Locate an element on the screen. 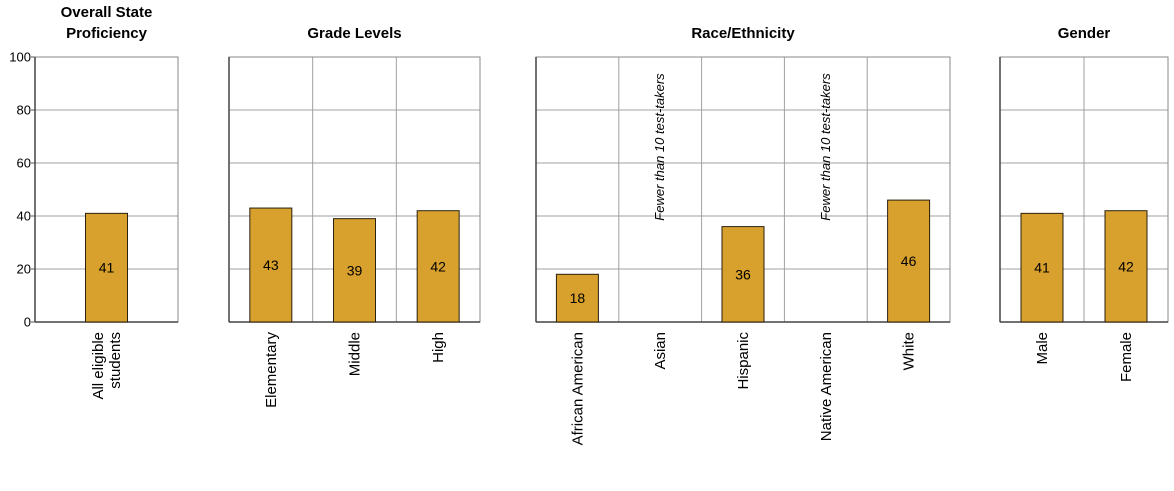  bar-value-label: 39 is located at coordinates (355, 270).